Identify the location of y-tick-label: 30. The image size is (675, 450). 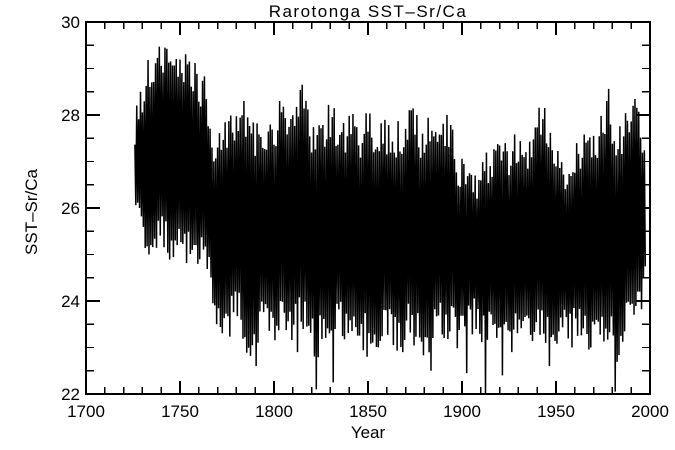
(70, 22).